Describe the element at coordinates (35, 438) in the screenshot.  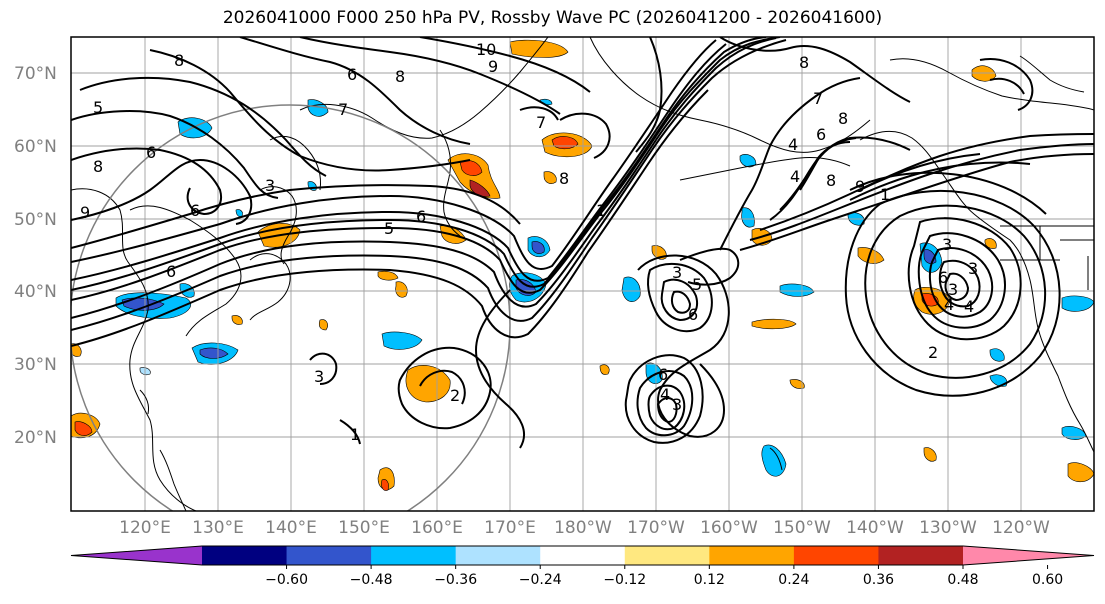
I see `lat-label: 20°N` at that location.